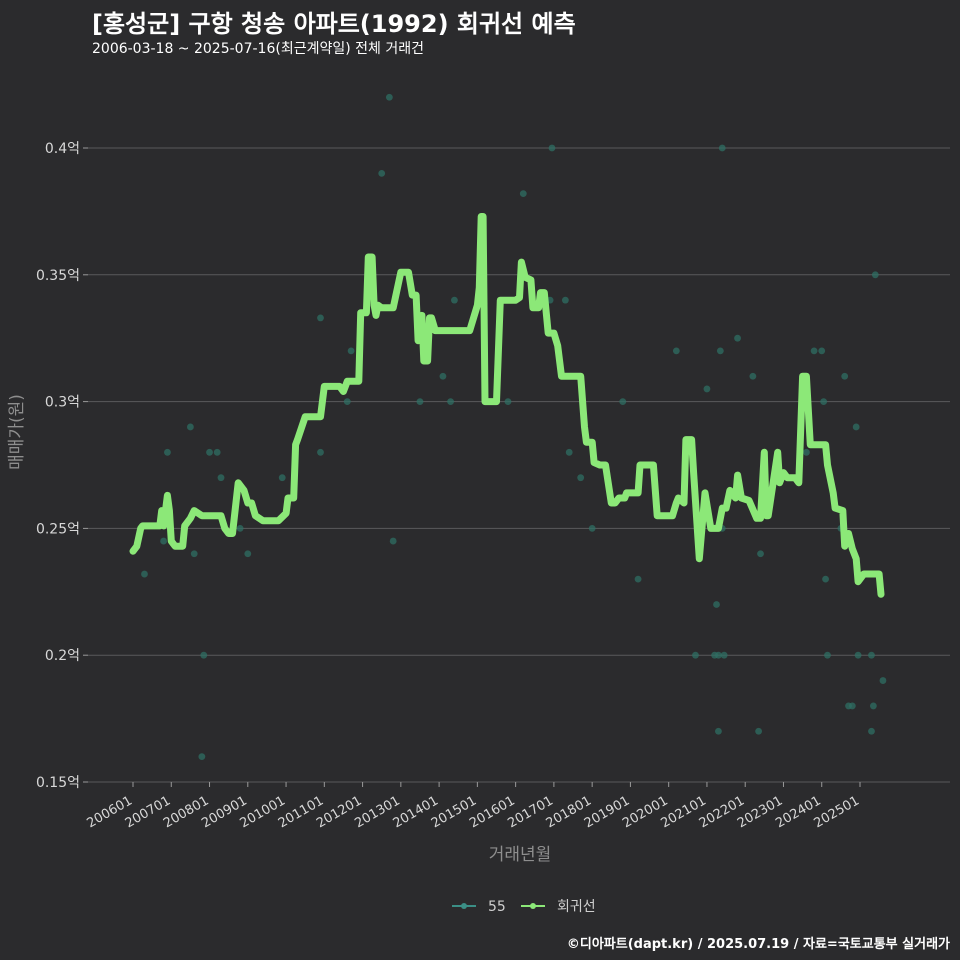 This screenshot has height=960, width=960. Describe the element at coordinates (464, 906) in the screenshot. I see `legend-marker-scatter` at that location.